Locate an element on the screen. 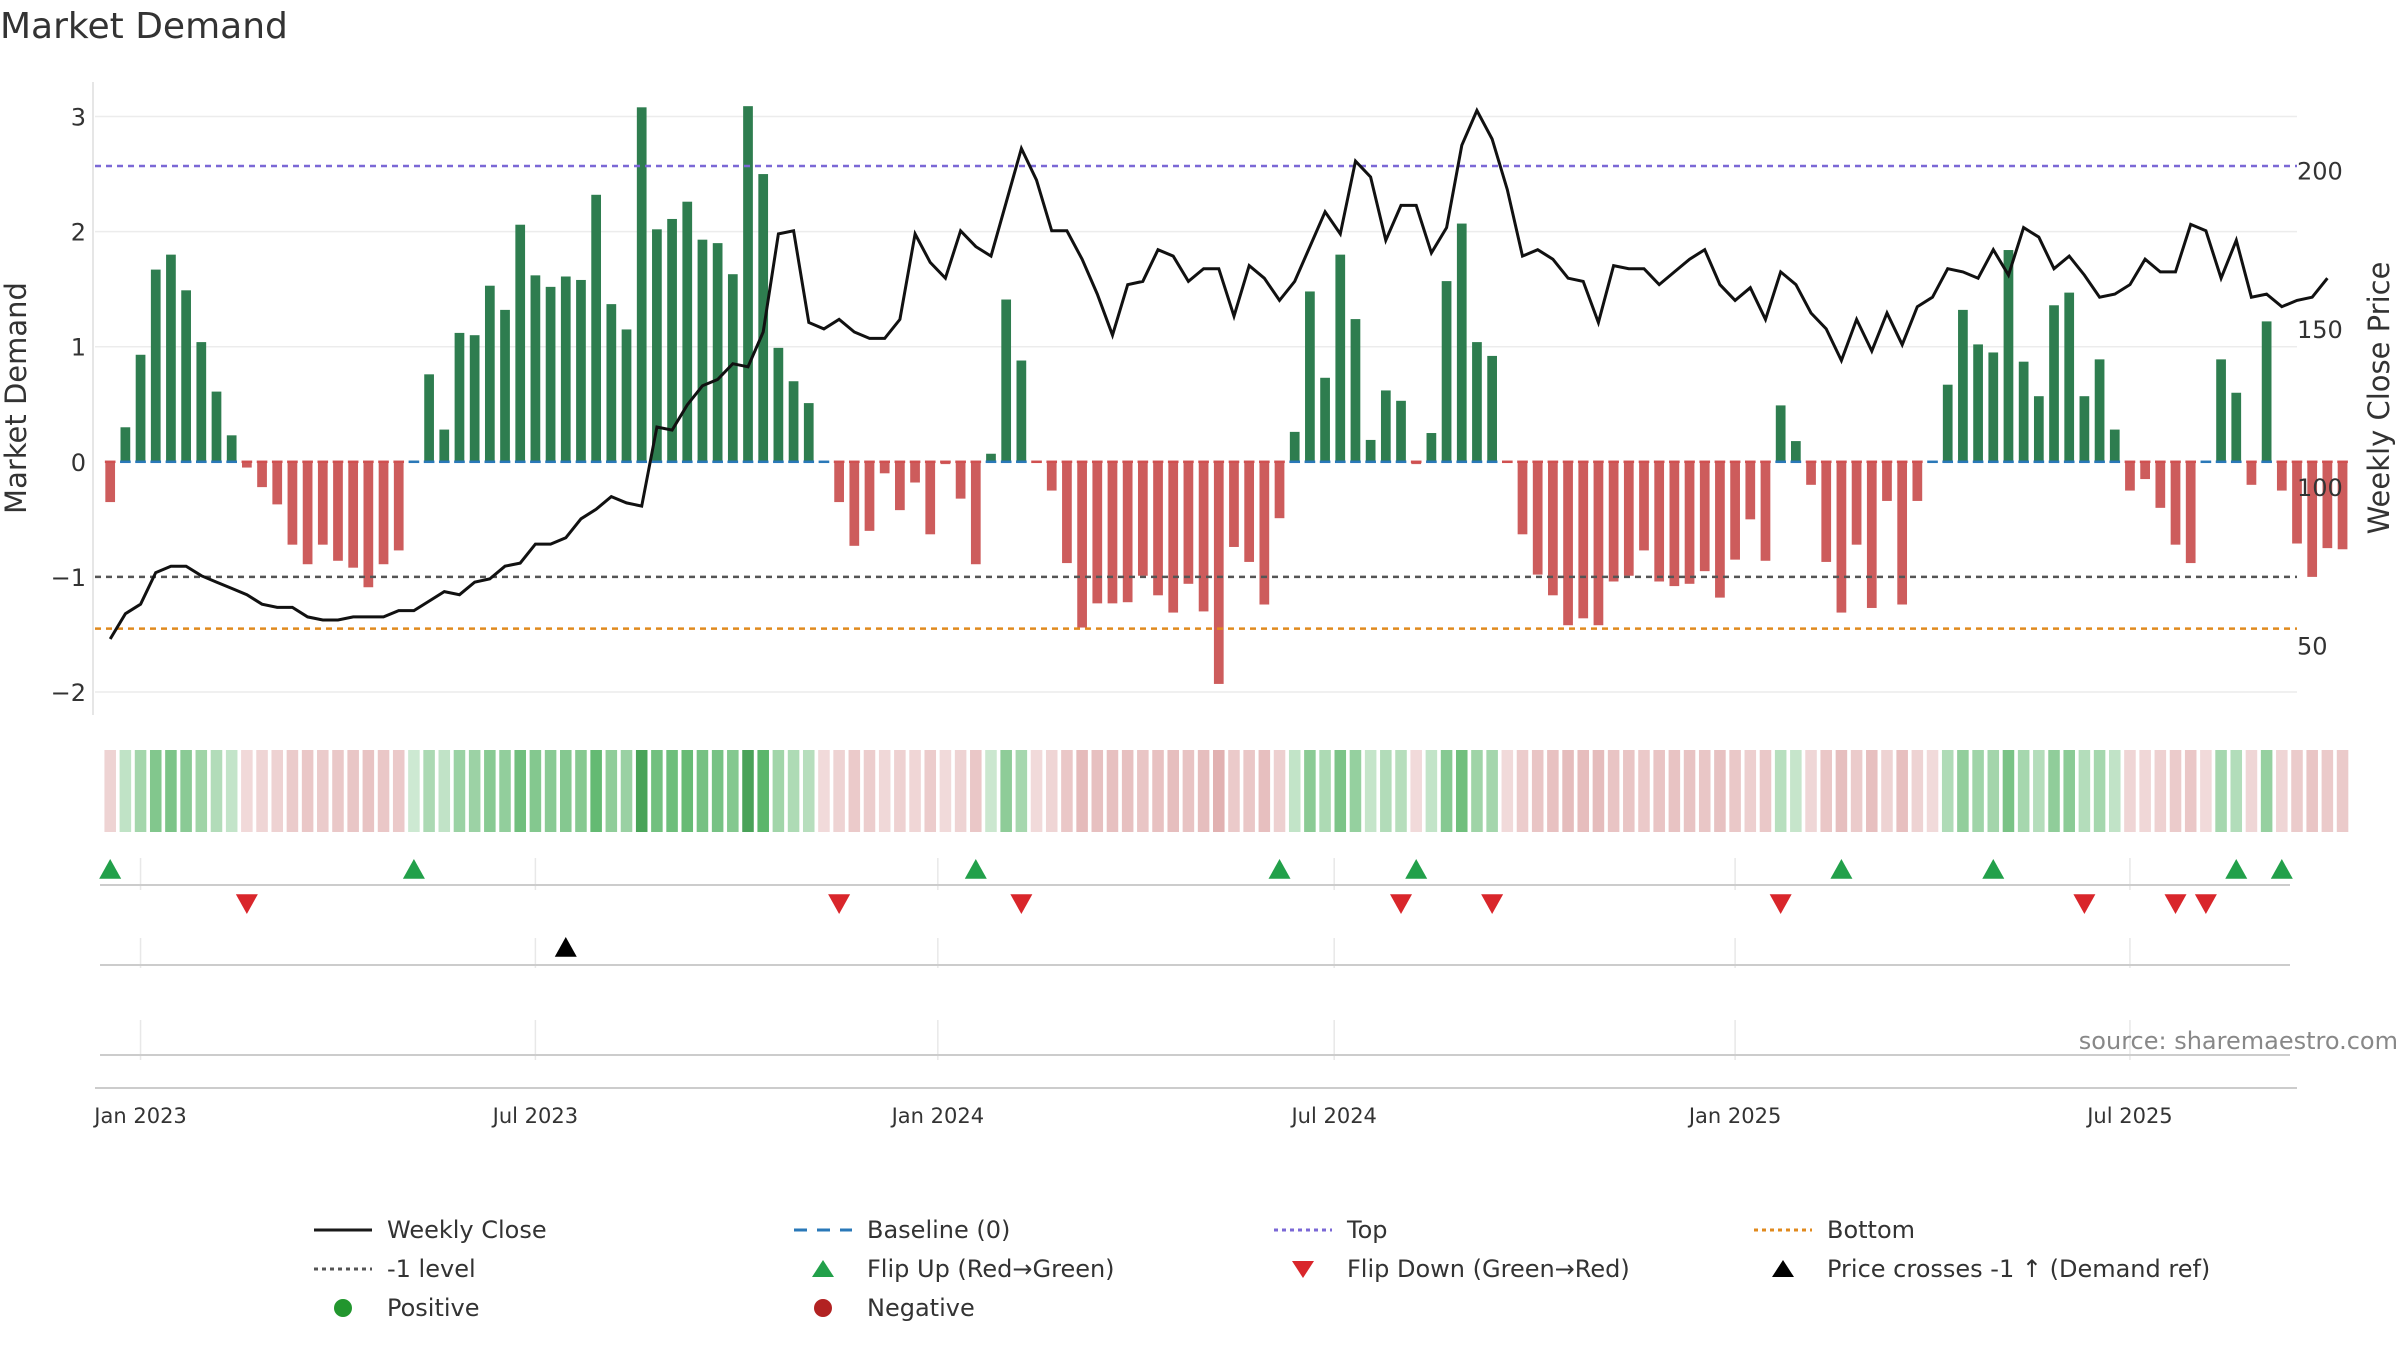  legend-label: Weekly Close is located at coordinates (467, 1230).